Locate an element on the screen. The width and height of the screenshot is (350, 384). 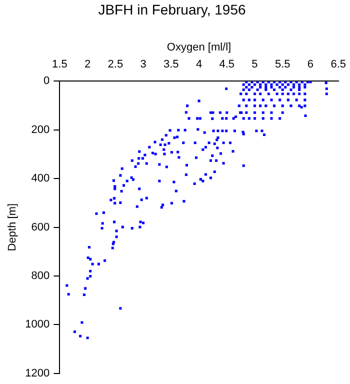
x-tick-label: 2 is located at coordinates (87, 64).